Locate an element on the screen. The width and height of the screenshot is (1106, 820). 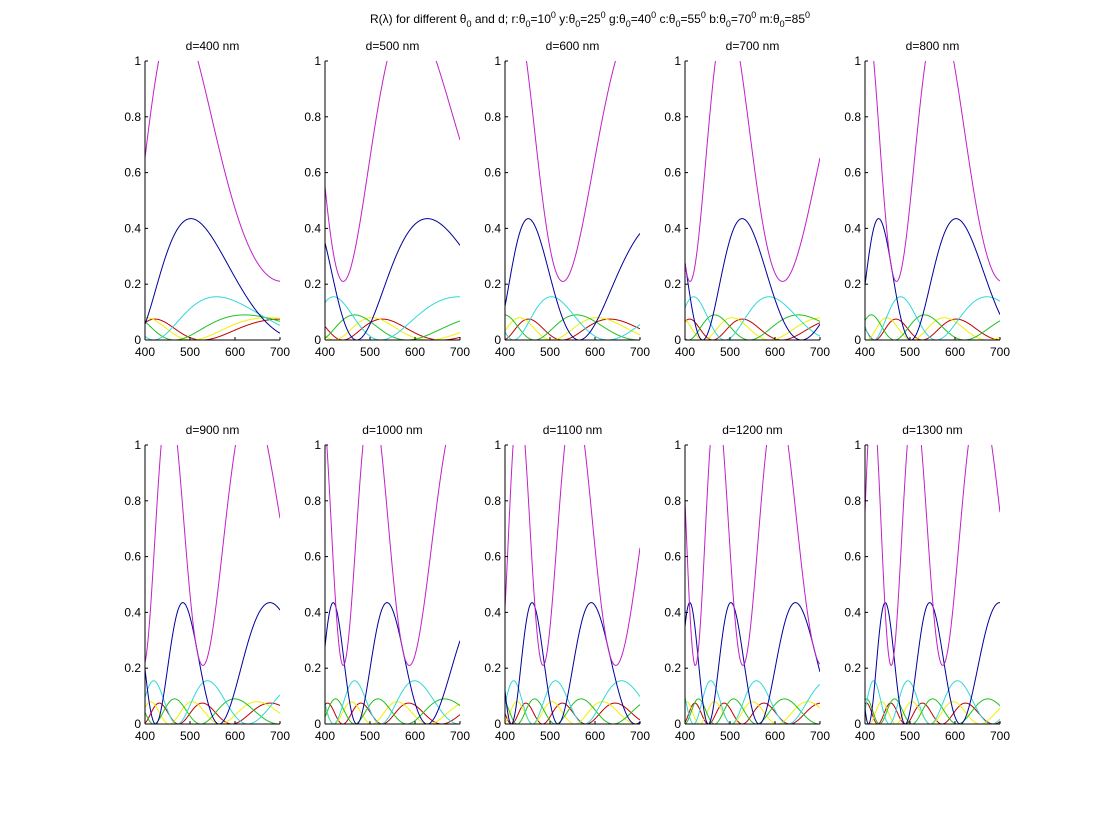
subplot-title: d=1100 nm is located at coordinates (573, 430).